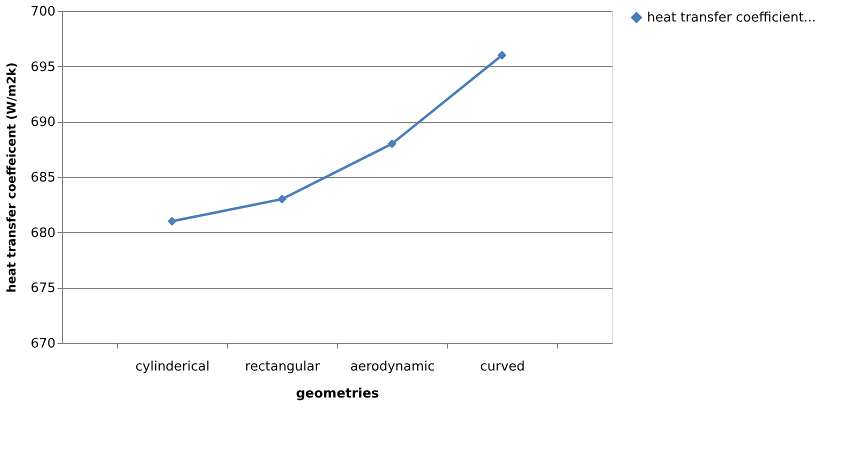  I want to click on x-tick-label: aerodynamic, so click(392, 367).